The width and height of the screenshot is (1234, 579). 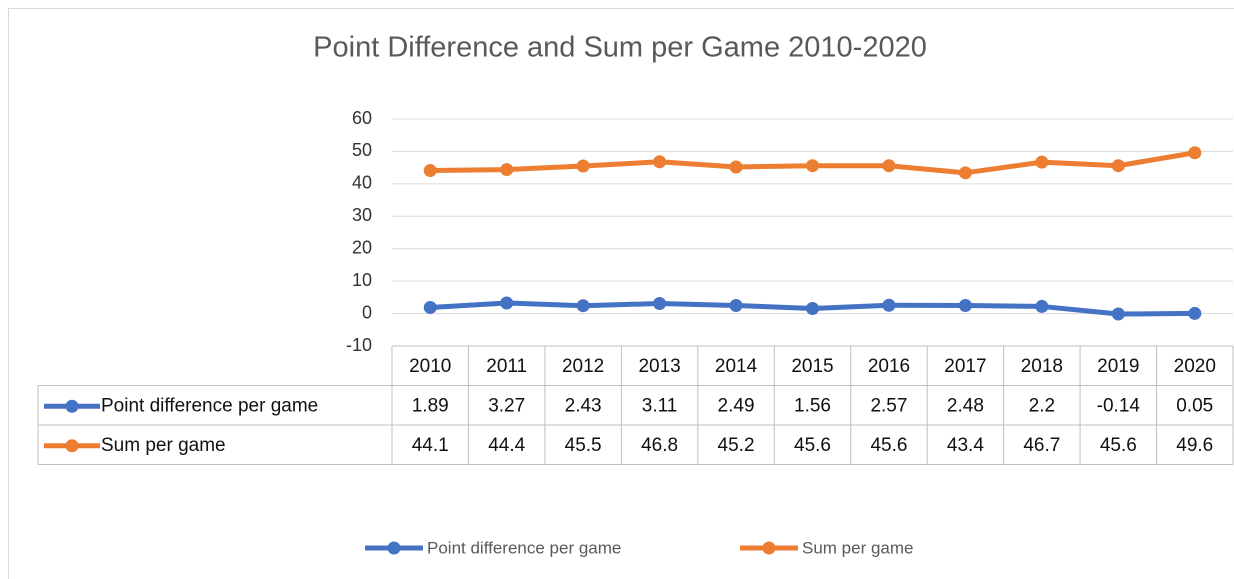 What do you see at coordinates (1041, 445) in the screenshot?
I see `table-cell: 46.7` at bounding box center [1041, 445].